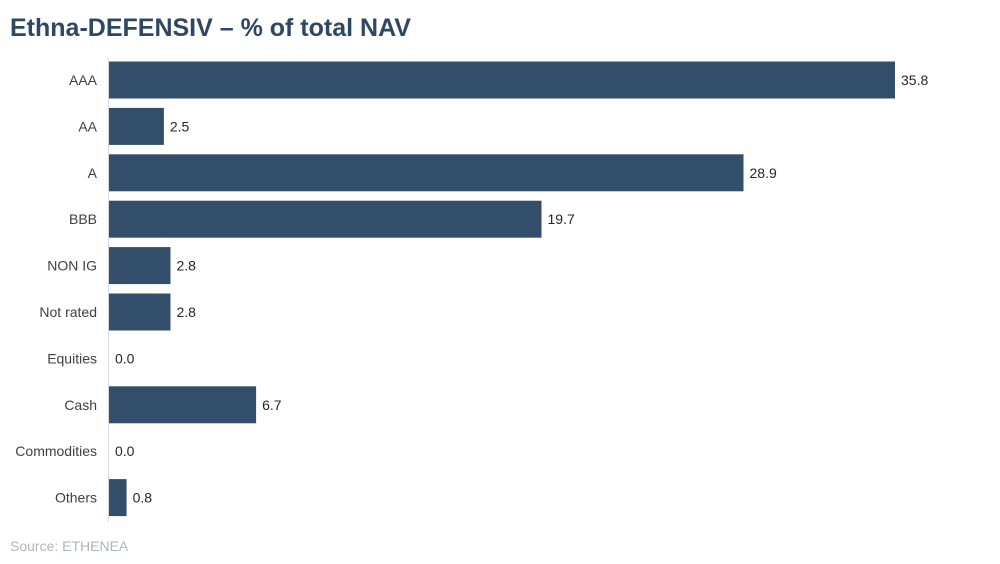 The image size is (1000, 564). I want to click on chart-title: Ethna-DEFENSIV – % of total NAV, so click(210, 28).